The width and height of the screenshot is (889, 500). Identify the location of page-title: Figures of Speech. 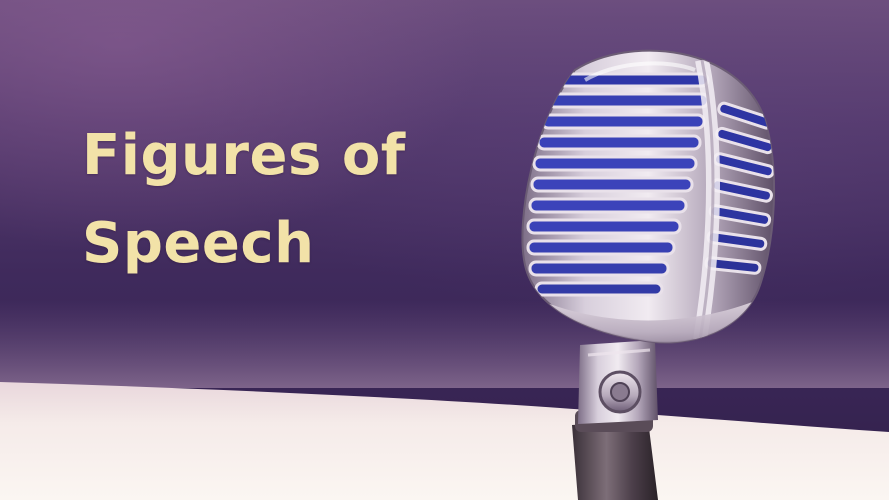
(244, 200).